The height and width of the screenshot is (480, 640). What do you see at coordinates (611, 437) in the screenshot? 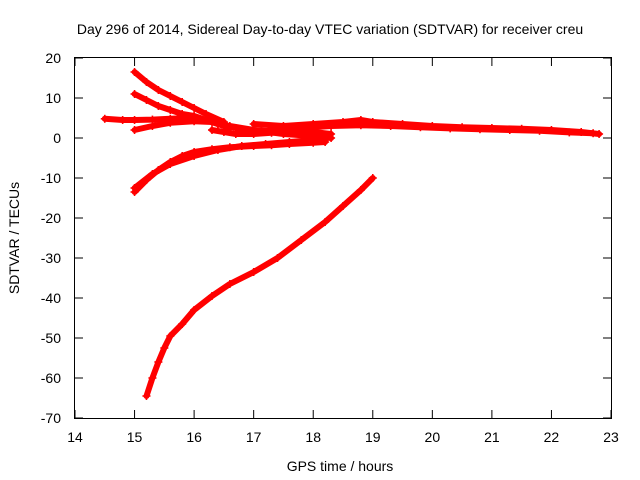
I see `x-tick-label: 23` at bounding box center [611, 437].